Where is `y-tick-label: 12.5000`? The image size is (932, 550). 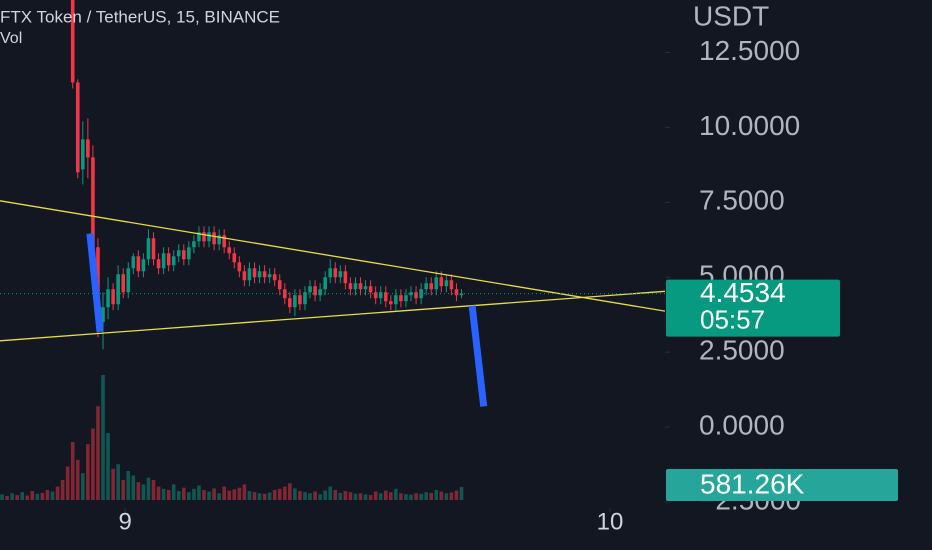
y-tick-label: 12.5000 is located at coordinates (749, 50).